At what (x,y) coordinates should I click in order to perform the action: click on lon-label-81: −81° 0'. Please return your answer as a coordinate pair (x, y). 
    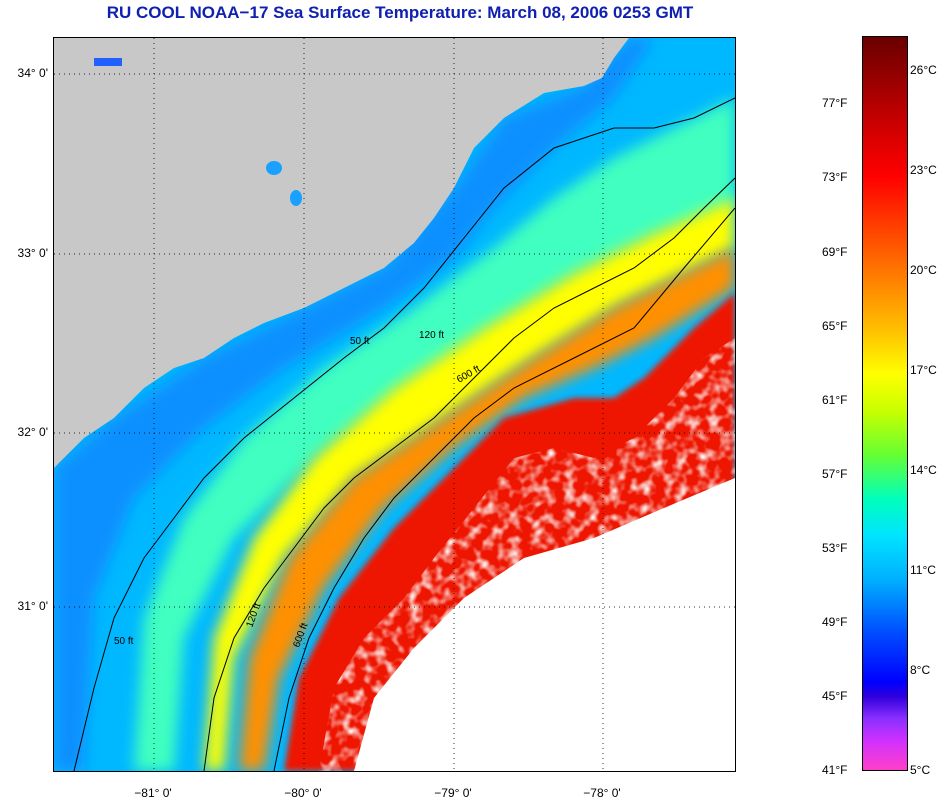
    Looking at the image, I should click on (153, 793).